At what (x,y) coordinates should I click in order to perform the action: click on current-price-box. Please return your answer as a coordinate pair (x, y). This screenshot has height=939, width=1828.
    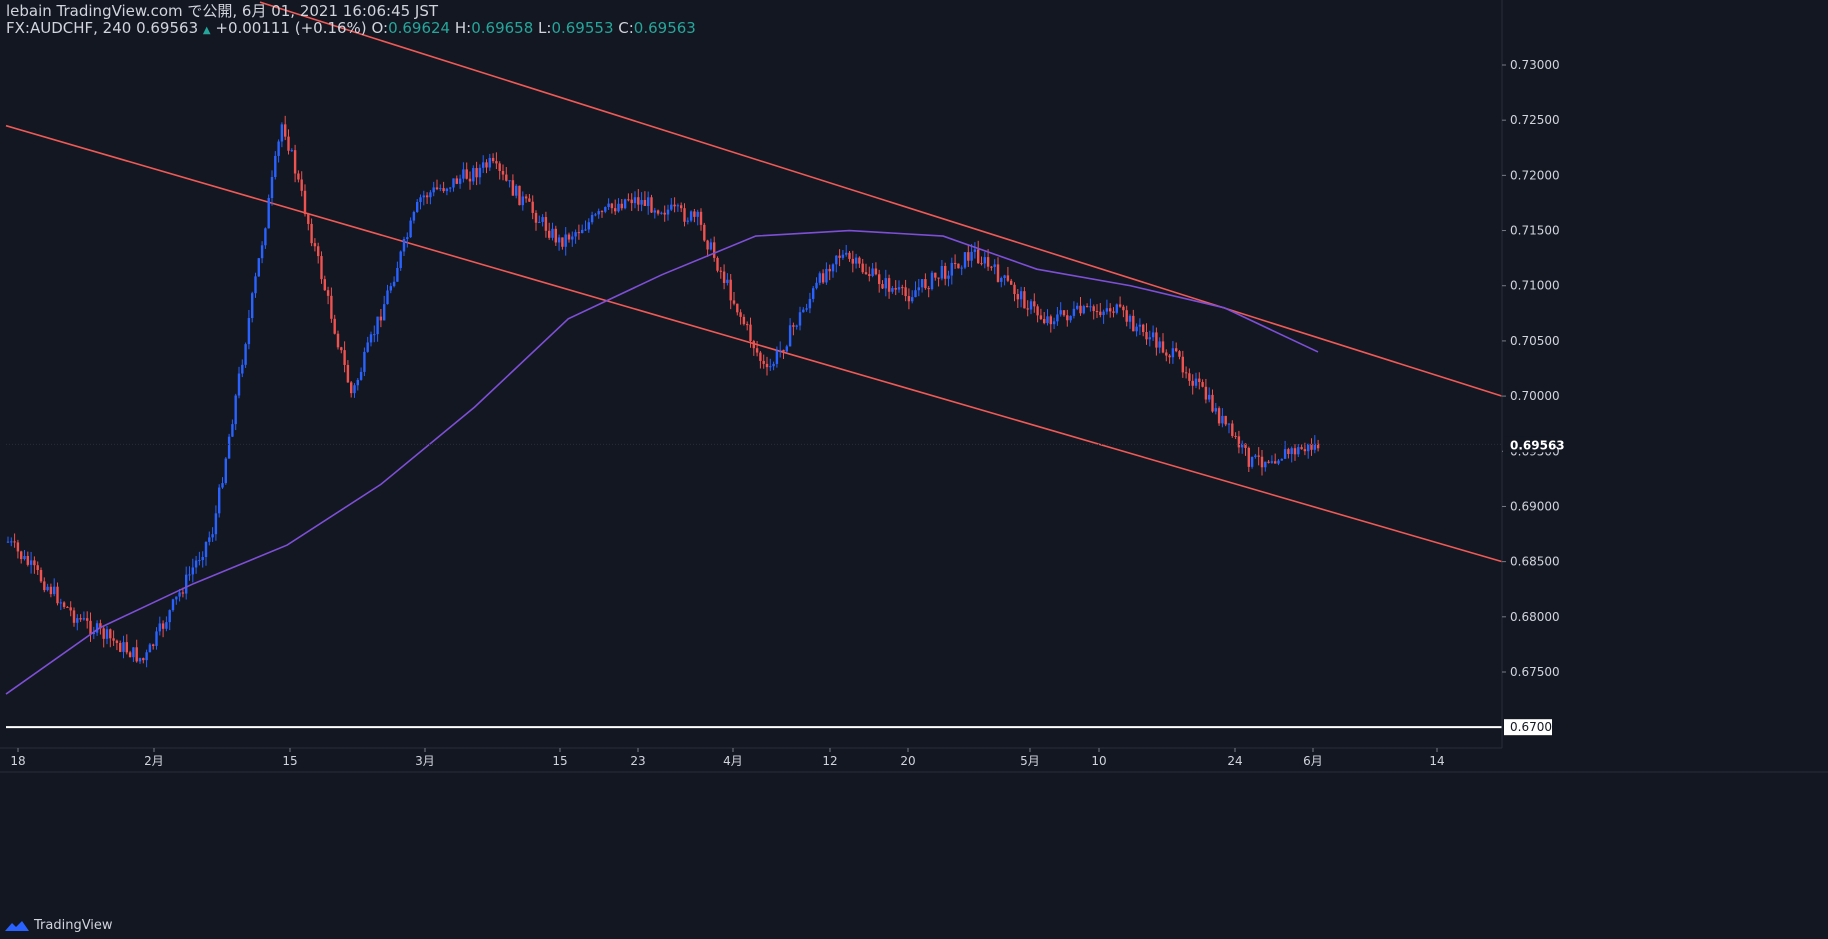
    Looking at the image, I should click on (1529, 444).